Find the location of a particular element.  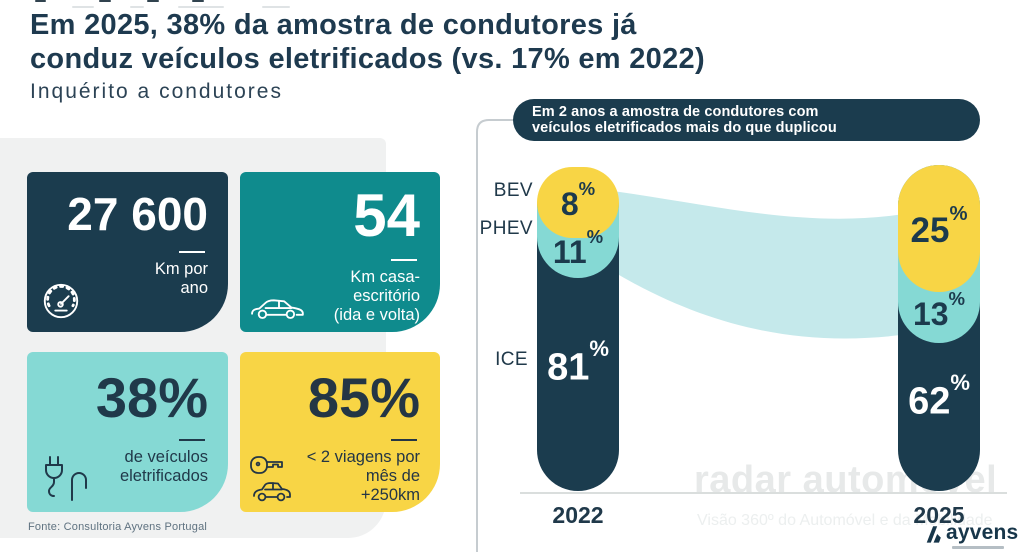

stat-label: < 2 viagens por mês de +250km is located at coordinates (363, 476).